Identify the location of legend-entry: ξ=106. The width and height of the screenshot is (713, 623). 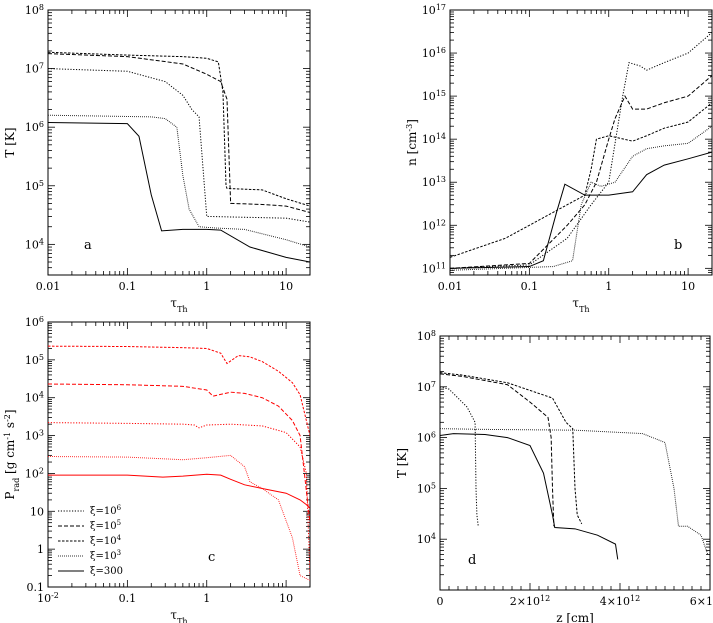
(106, 510).